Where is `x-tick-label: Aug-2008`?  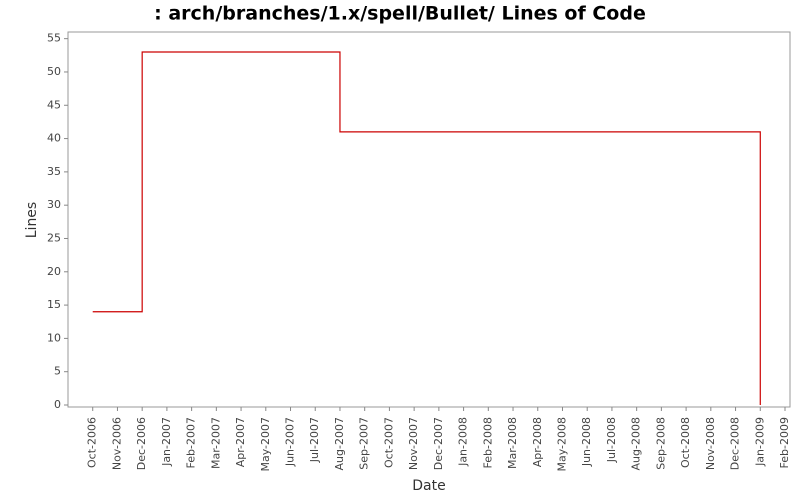
x-tick-label: Aug-2008 is located at coordinates (636, 443).